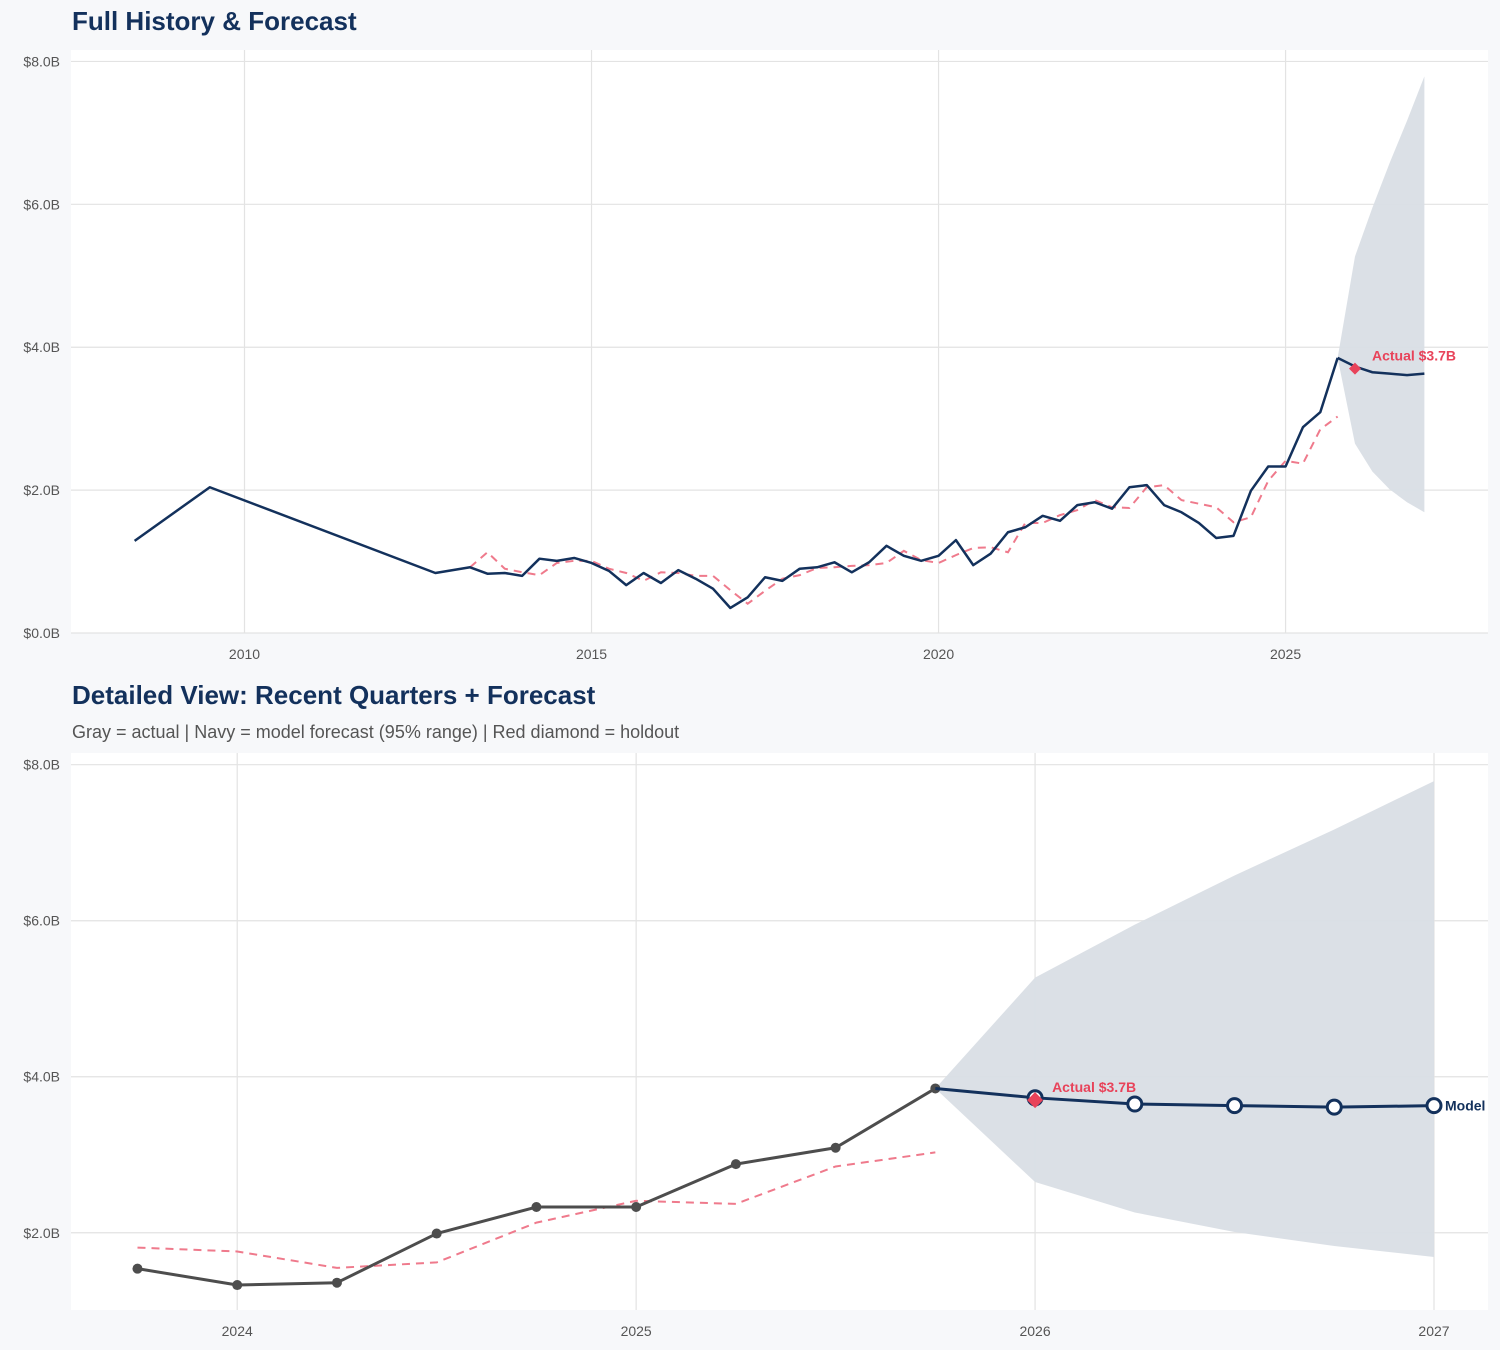 The width and height of the screenshot is (1500, 1350). Describe the element at coordinates (237, 1331) in the screenshot. I see `x-tick-label: 2024` at that location.